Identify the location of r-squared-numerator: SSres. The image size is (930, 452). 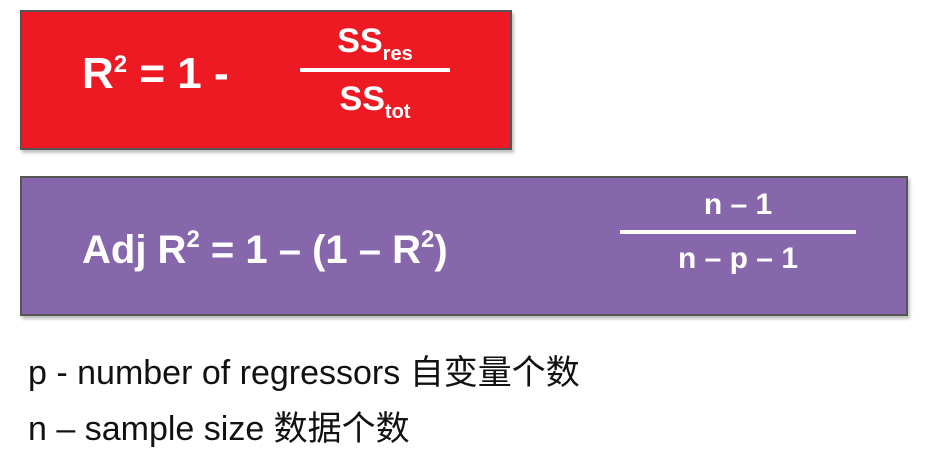
(375, 43).